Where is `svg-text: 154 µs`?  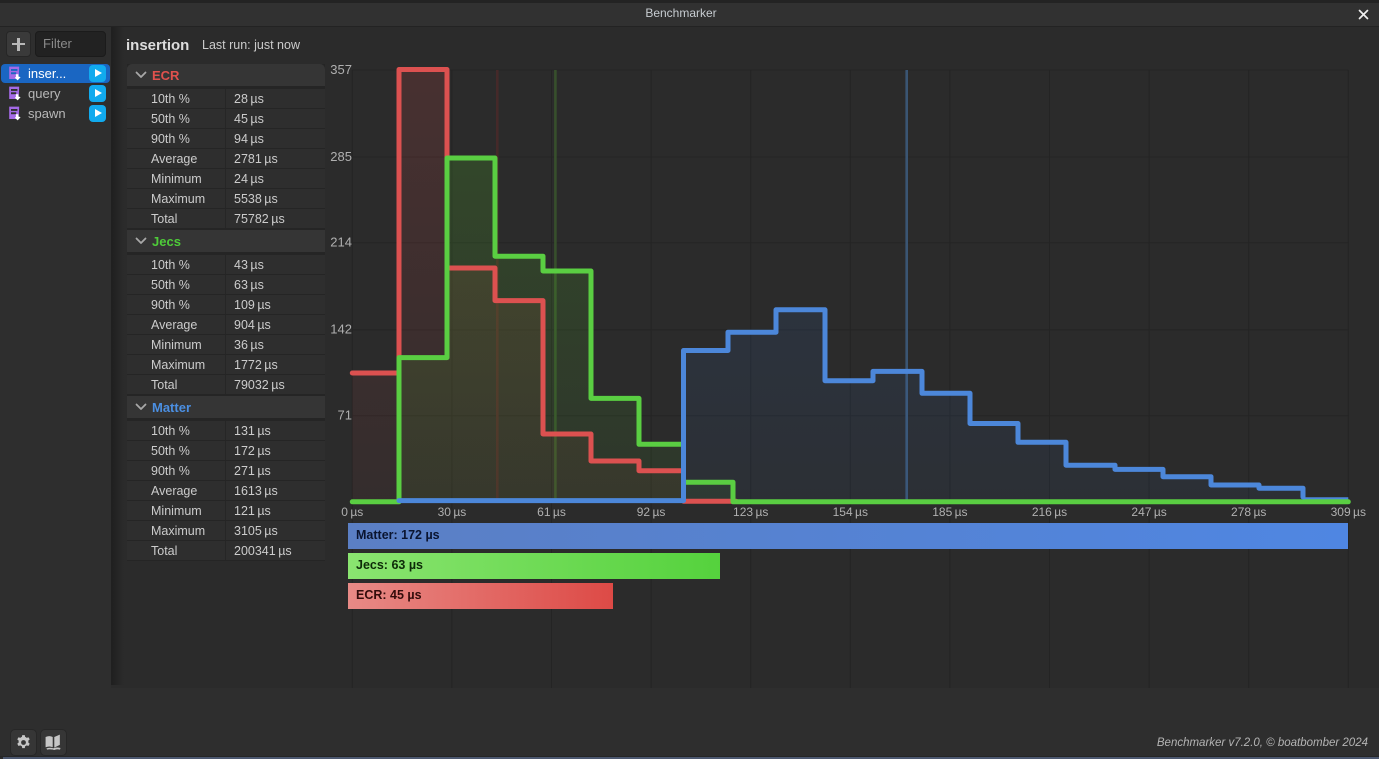
svg-text: 154 µs is located at coordinates (850, 512).